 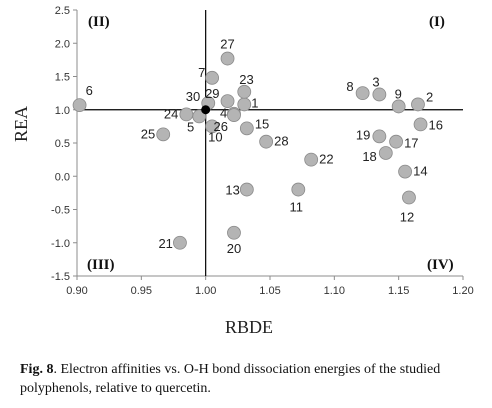 What do you see at coordinates (269, 291) in the screenshot?
I see `x-tick-label: 1.05` at bounding box center [269, 291].